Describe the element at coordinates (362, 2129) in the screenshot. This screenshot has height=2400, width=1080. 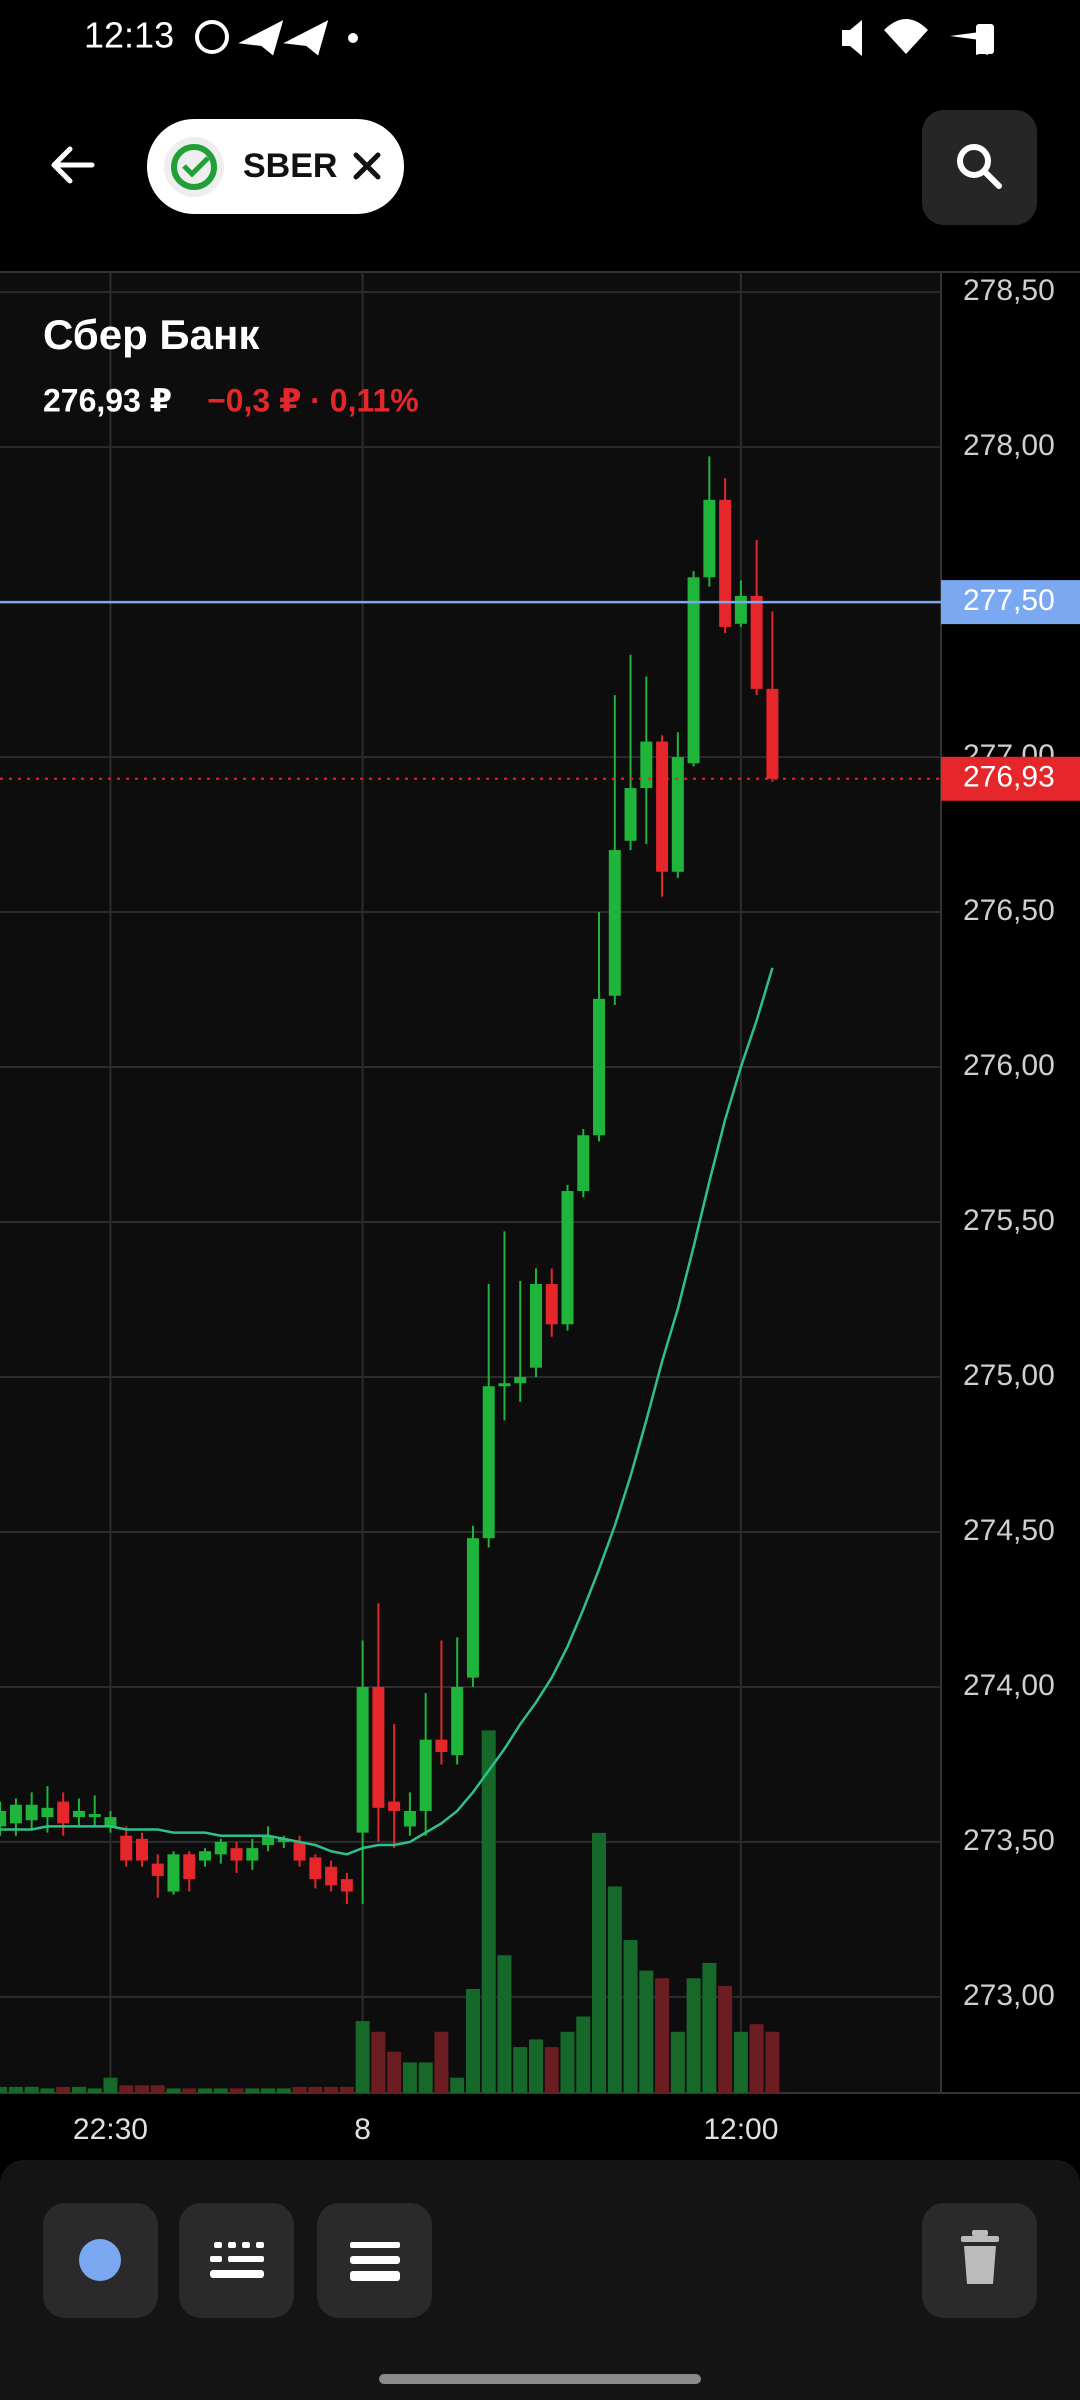
I see `x-tick-label: 8` at that location.